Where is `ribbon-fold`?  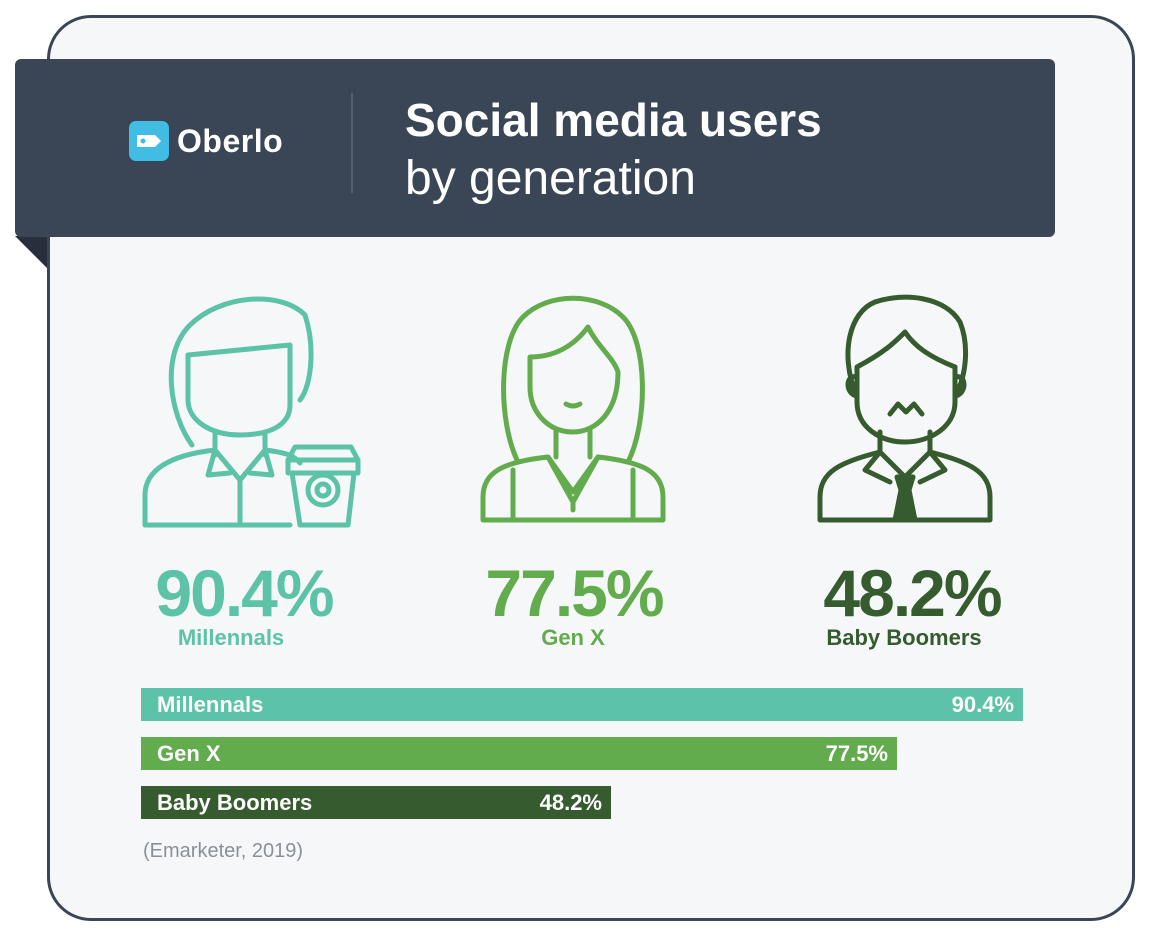
ribbon-fold is located at coordinates (31, 252).